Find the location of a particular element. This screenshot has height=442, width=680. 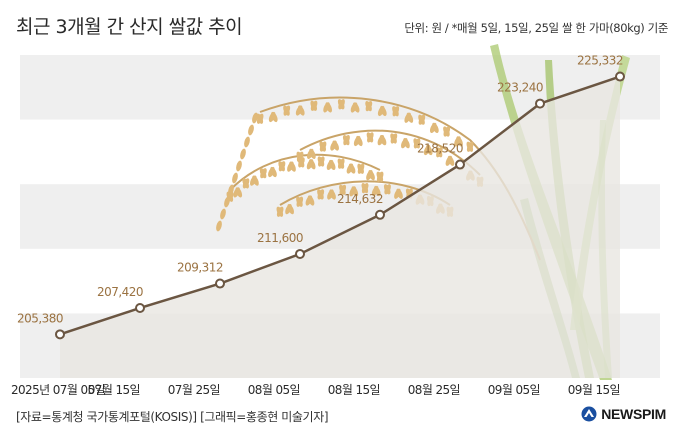

x-tick-label: 08월 25일 is located at coordinates (434, 390).